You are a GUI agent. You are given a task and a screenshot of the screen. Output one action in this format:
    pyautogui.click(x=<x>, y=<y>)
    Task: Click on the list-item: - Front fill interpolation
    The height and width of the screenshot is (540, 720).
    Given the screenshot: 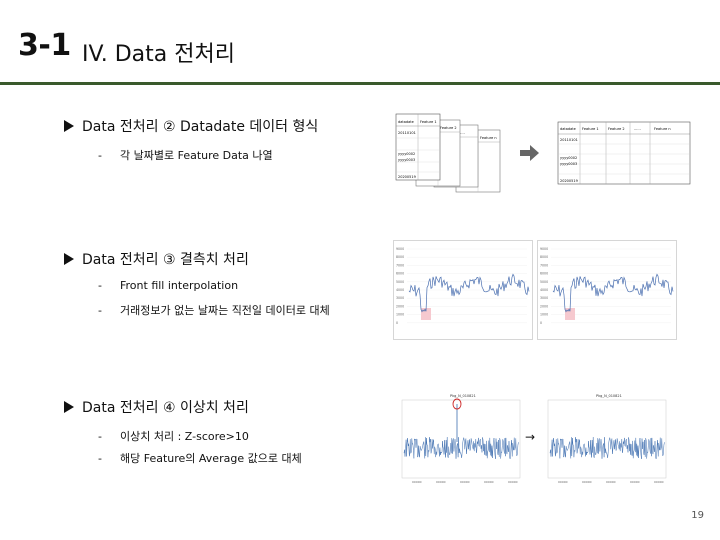 What is the action you would take?
    pyautogui.click(x=168, y=285)
    